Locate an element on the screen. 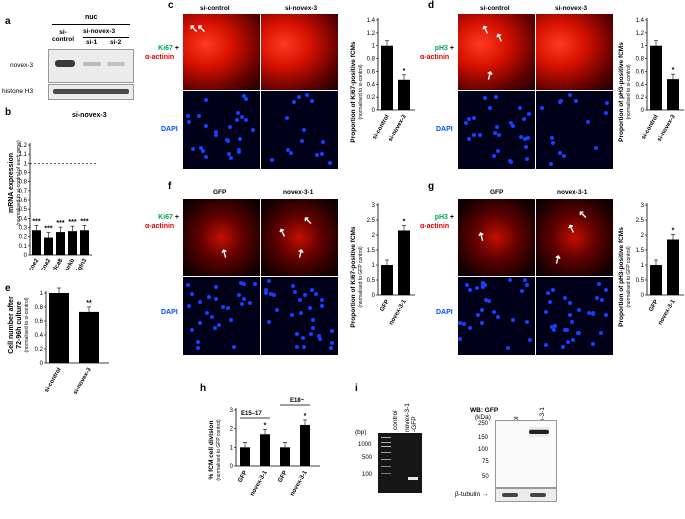 The height and width of the screenshot is (519, 685). d-sig-1: * is located at coordinates (673, 70).